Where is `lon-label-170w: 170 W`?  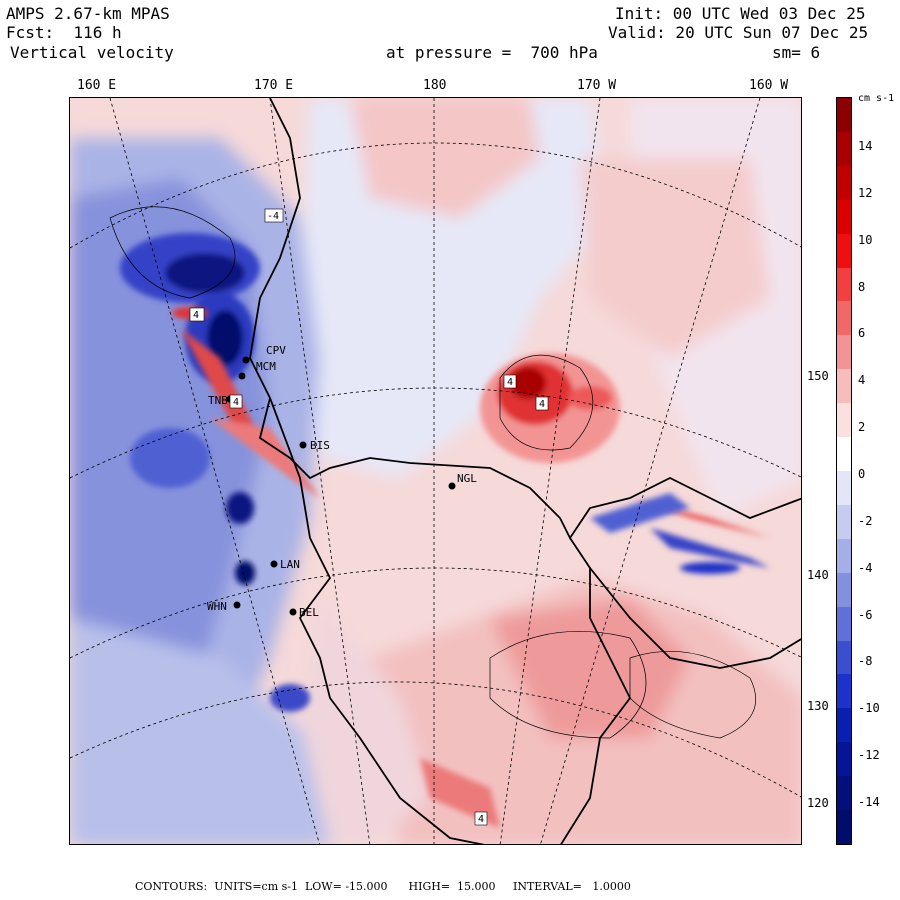
lon-label-170w: 170 W is located at coordinates (597, 85).